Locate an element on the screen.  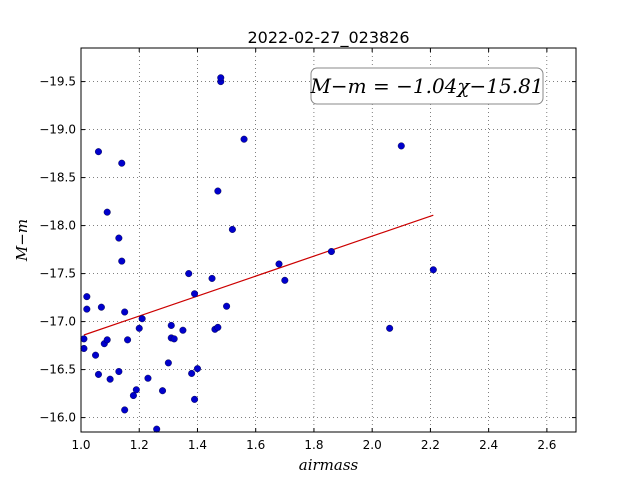
fit-line-group is located at coordinates (258, 275).